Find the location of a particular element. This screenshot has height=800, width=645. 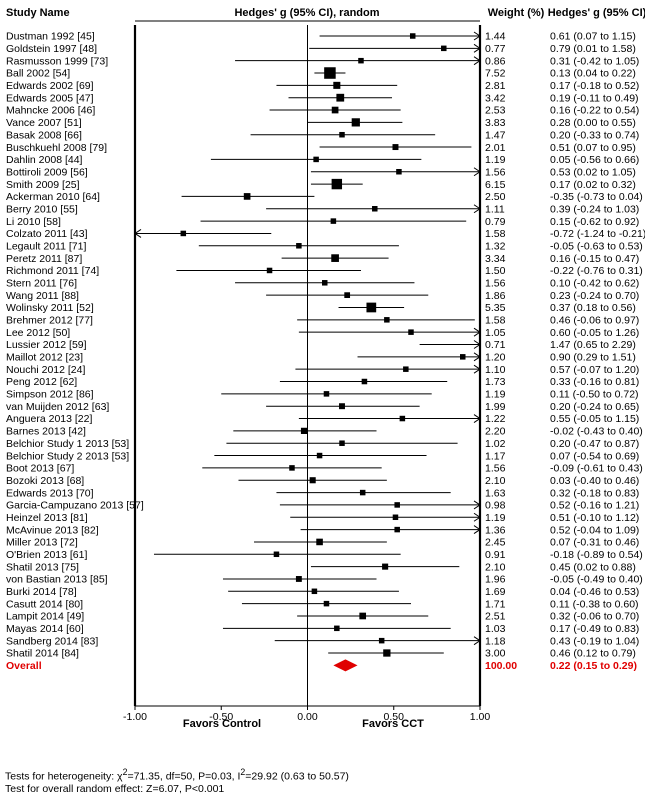

ci-value: 0.39 (-0.24 to 1.03) is located at coordinates (594, 209).